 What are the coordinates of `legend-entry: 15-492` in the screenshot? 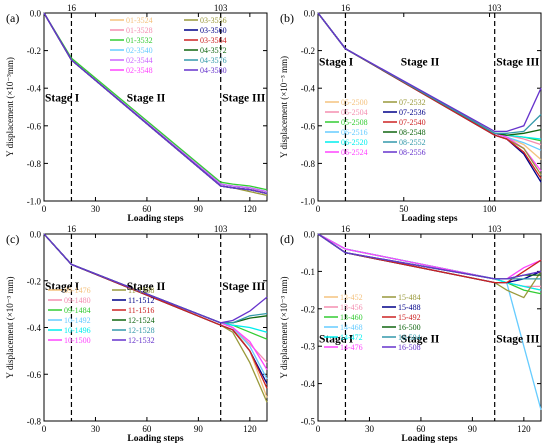 It's located at (409, 317).